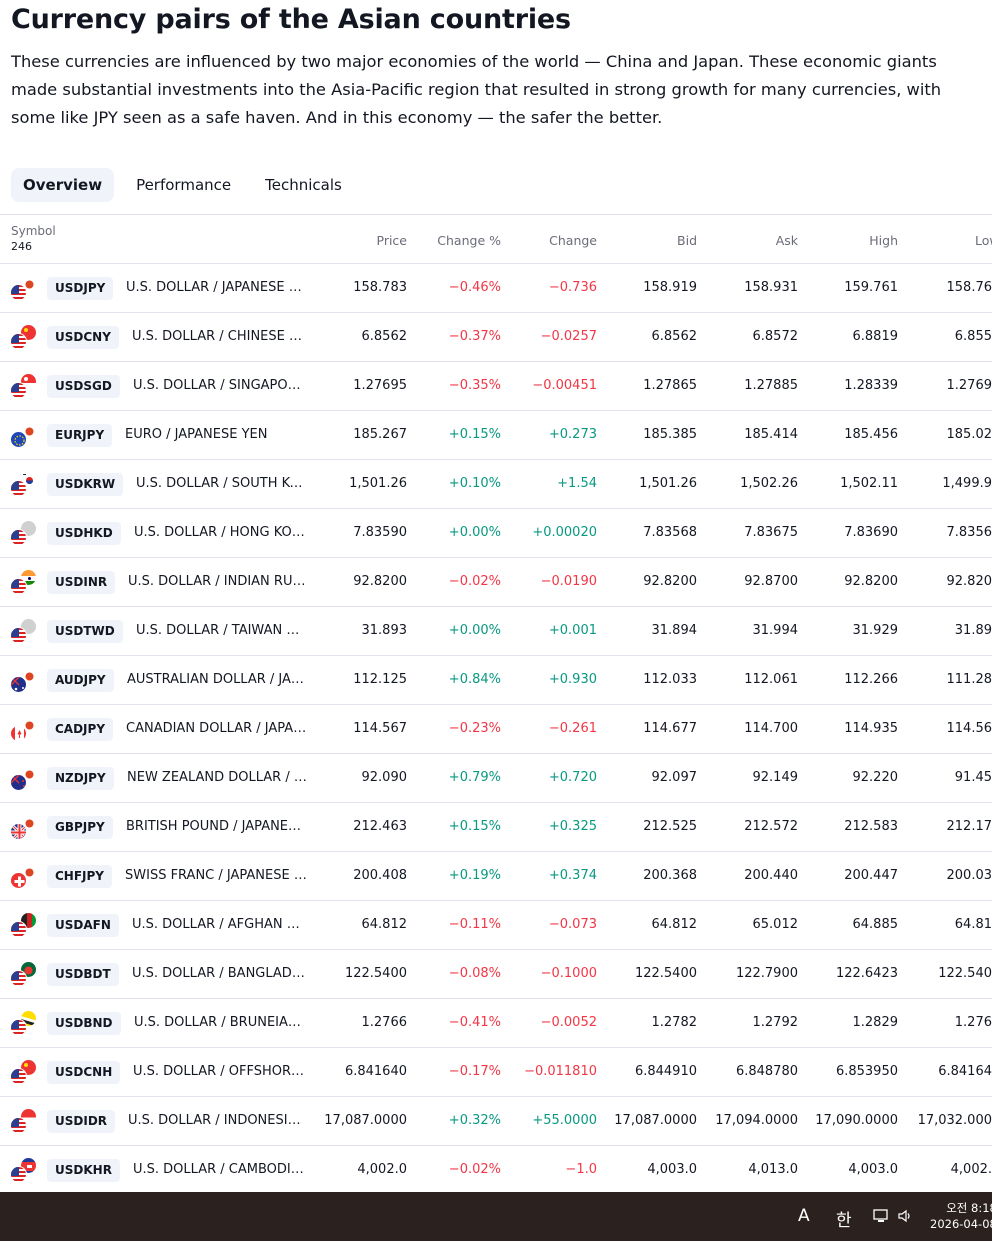 The width and height of the screenshot is (992, 1241). What do you see at coordinates (474, 973) in the screenshot?
I see `change-pct-cell: −0.08%` at bounding box center [474, 973].